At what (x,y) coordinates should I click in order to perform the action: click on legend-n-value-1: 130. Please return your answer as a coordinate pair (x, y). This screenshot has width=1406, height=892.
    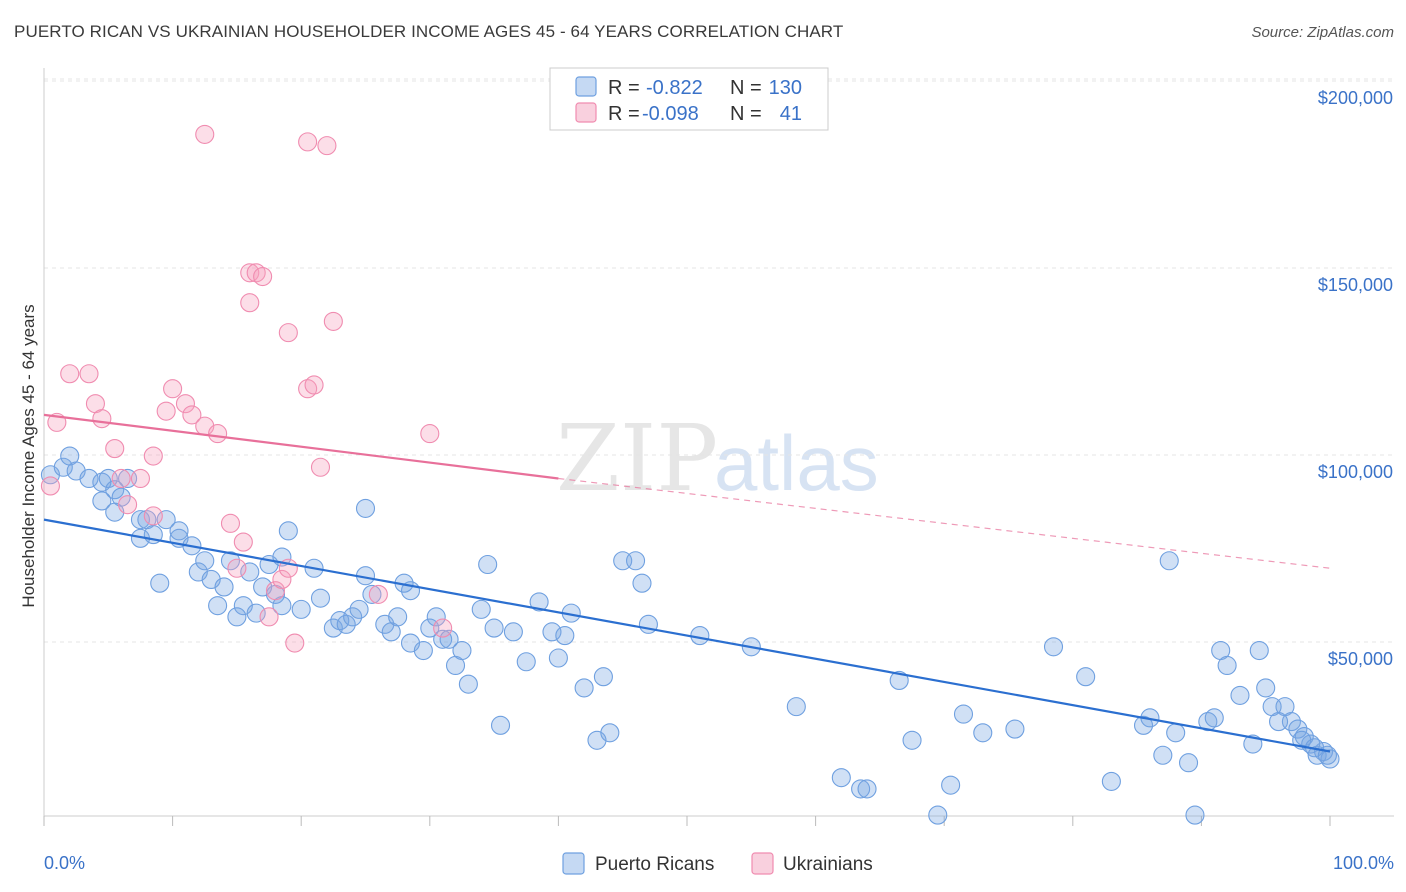
    Looking at the image, I should click on (785, 88).